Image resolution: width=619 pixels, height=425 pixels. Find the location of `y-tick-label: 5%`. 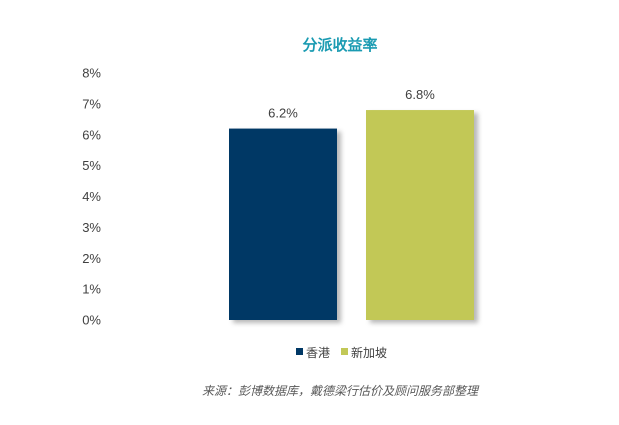

y-tick-label: 5% is located at coordinates (91, 165).